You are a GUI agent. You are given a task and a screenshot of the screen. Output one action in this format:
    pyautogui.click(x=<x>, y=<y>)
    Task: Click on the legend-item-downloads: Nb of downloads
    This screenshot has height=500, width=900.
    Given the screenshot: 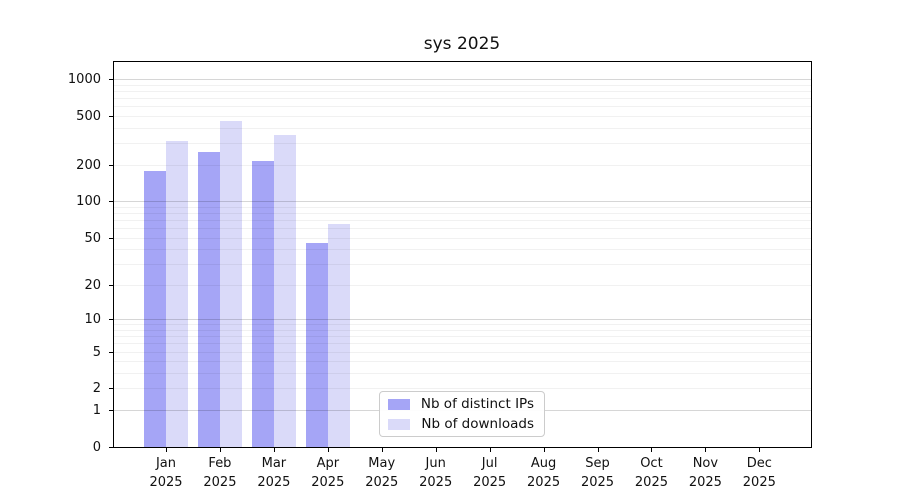 What is the action you would take?
    pyautogui.click(x=461, y=424)
    